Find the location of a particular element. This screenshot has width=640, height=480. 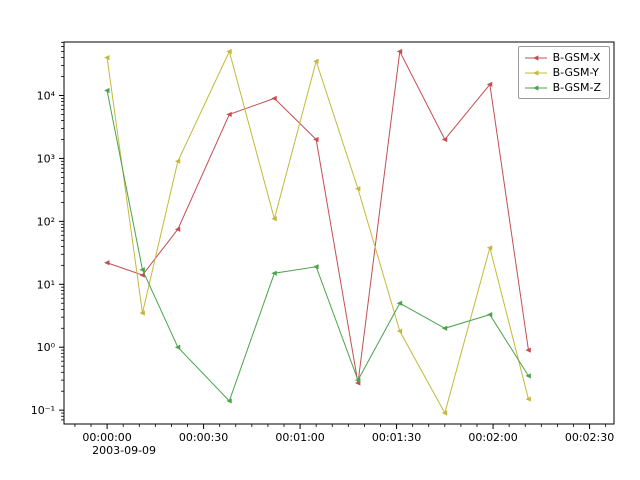

x-tick-label: 00:01:00 is located at coordinates (299, 437).